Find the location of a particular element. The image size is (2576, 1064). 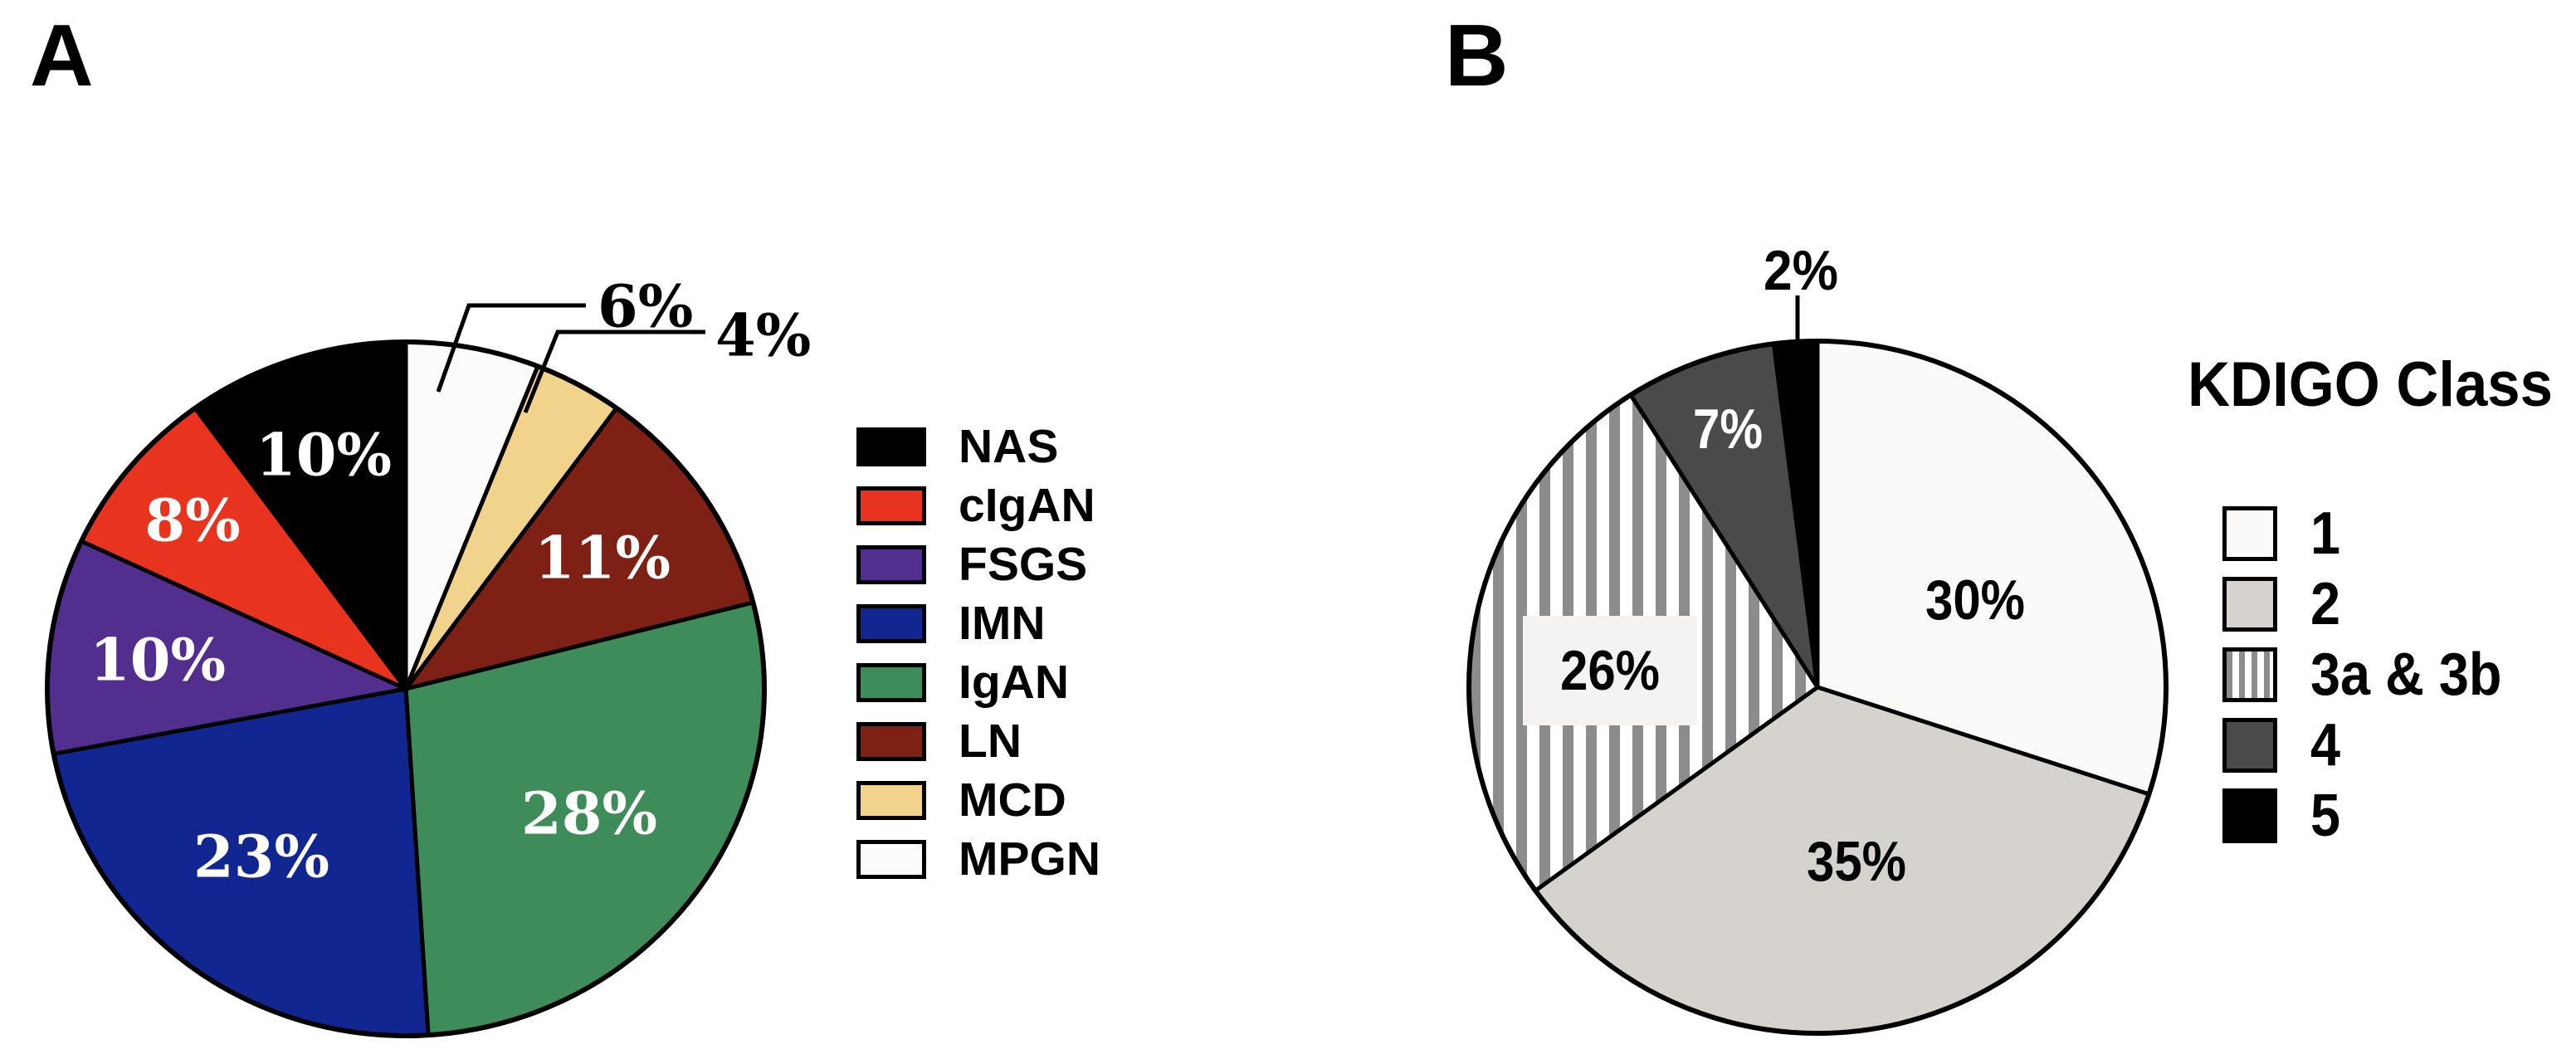

legend-a-swatch-mcd is located at coordinates (891, 800).